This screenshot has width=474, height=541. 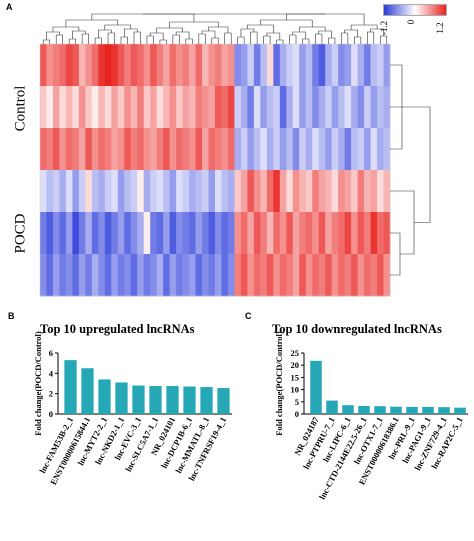 I want to click on y-tick-label: 0, so click(x=297, y=414).